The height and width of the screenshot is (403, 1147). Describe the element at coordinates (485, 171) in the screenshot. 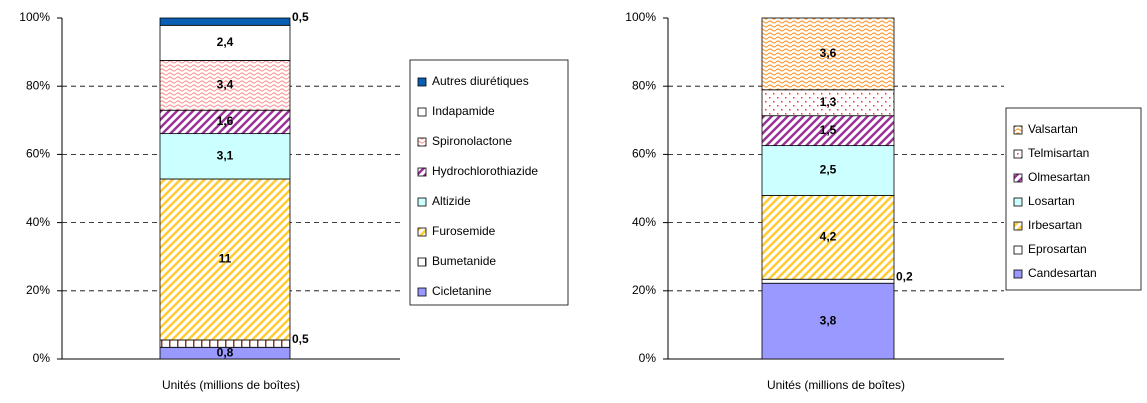

I see `legend-label: Hydrochlorothiazide` at that location.